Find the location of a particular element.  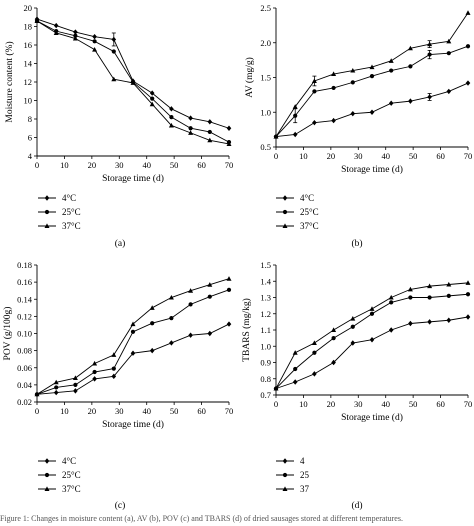

y-tick-label: 0.04 is located at coordinates (25, 385).